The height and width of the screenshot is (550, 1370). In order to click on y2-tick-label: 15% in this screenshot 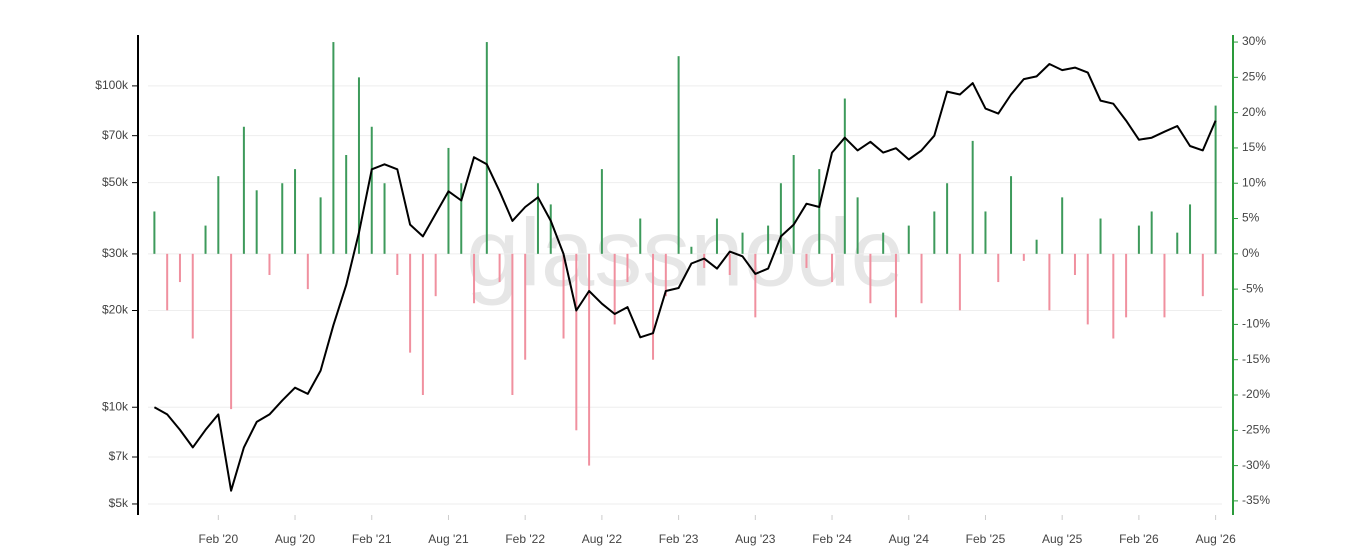, I will do `click(1254, 147)`.